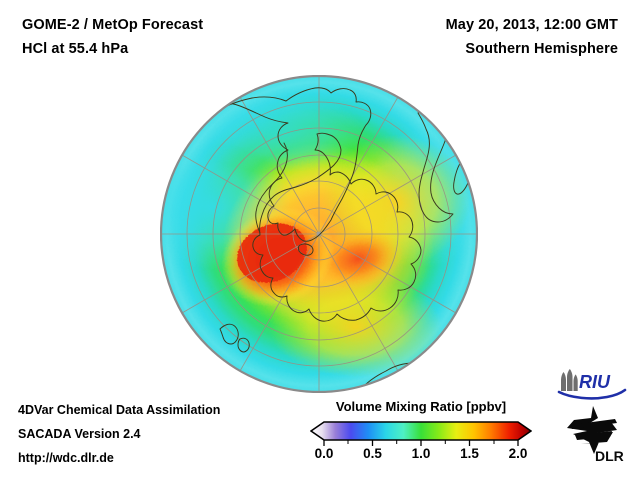 This screenshot has width=640, height=480. I want to click on colorbar-gradient, so click(421, 431).